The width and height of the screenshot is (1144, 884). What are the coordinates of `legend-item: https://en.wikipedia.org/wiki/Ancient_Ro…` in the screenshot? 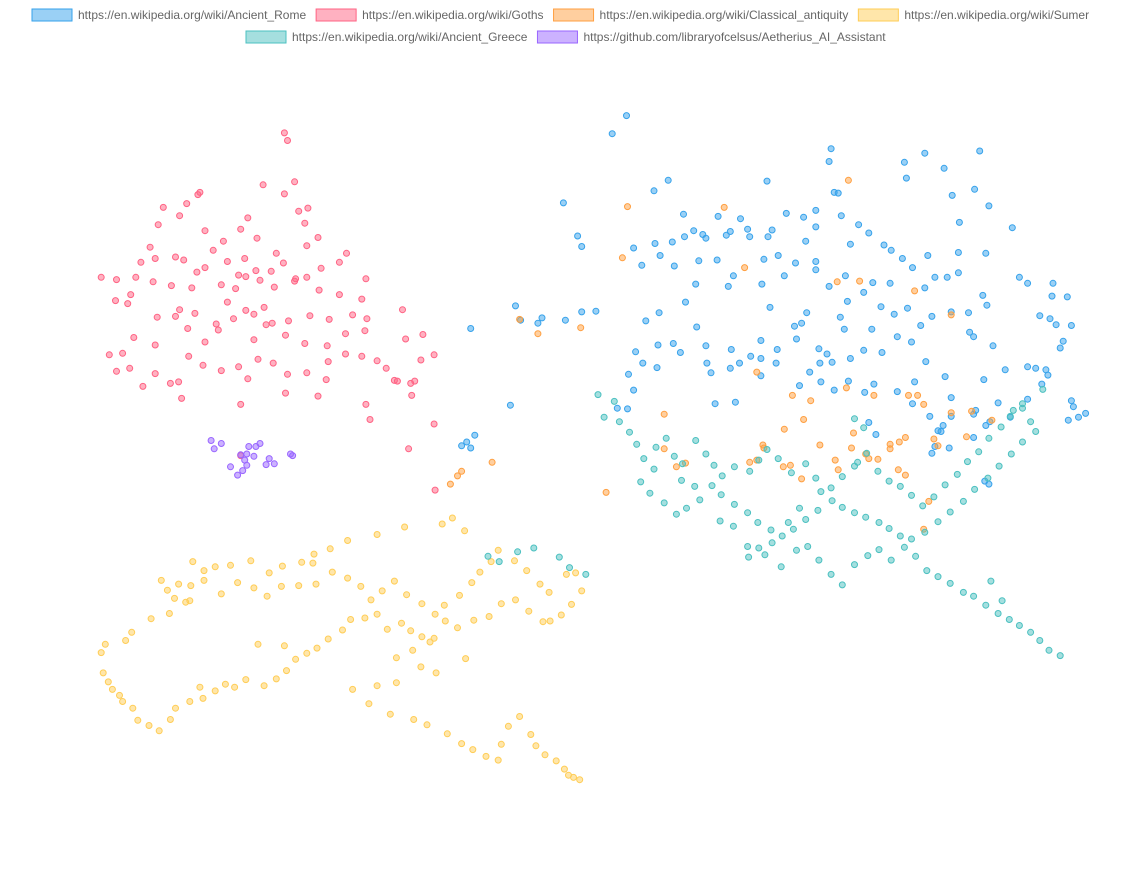 It's located at (168, 15).